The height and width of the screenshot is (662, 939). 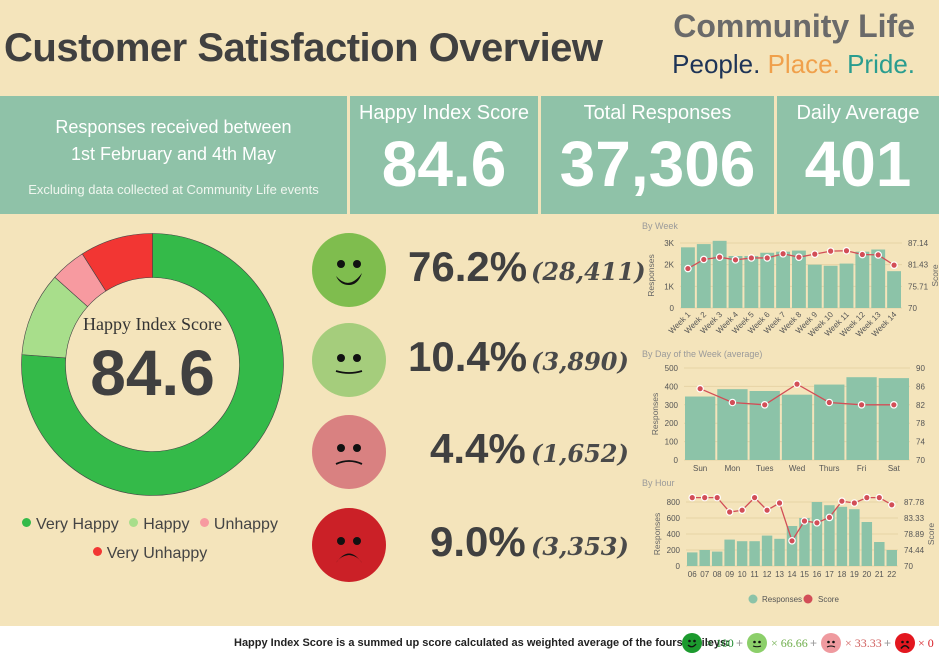 What do you see at coordinates (789, 643) in the screenshot?
I see `weight-happy: × 66.66` at bounding box center [789, 643].